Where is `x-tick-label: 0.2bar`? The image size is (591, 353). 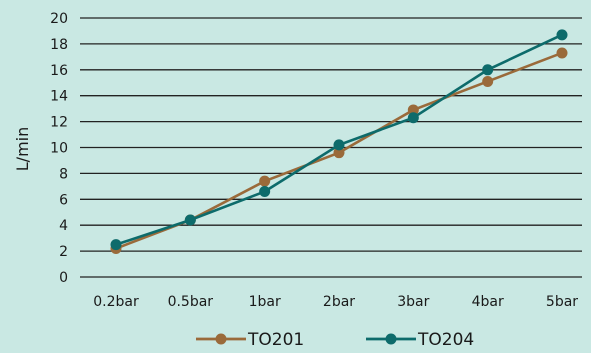
x-tick-label: 0.2bar is located at coordinates (116, 302).